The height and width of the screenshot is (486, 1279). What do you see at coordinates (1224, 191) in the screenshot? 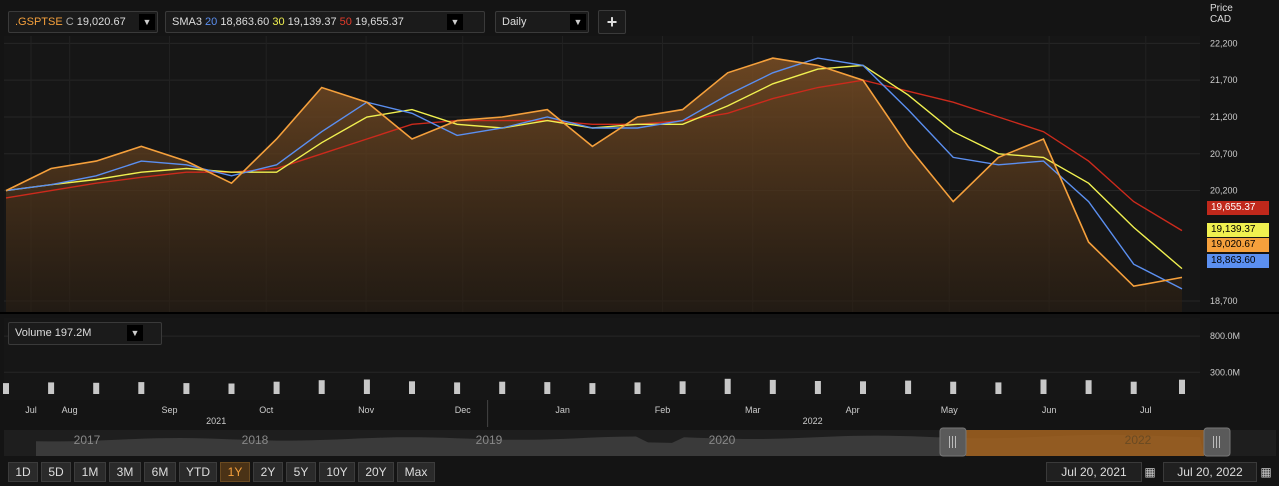
I see `price-tick-label: 20,200` at bounding box center [1224, 191].